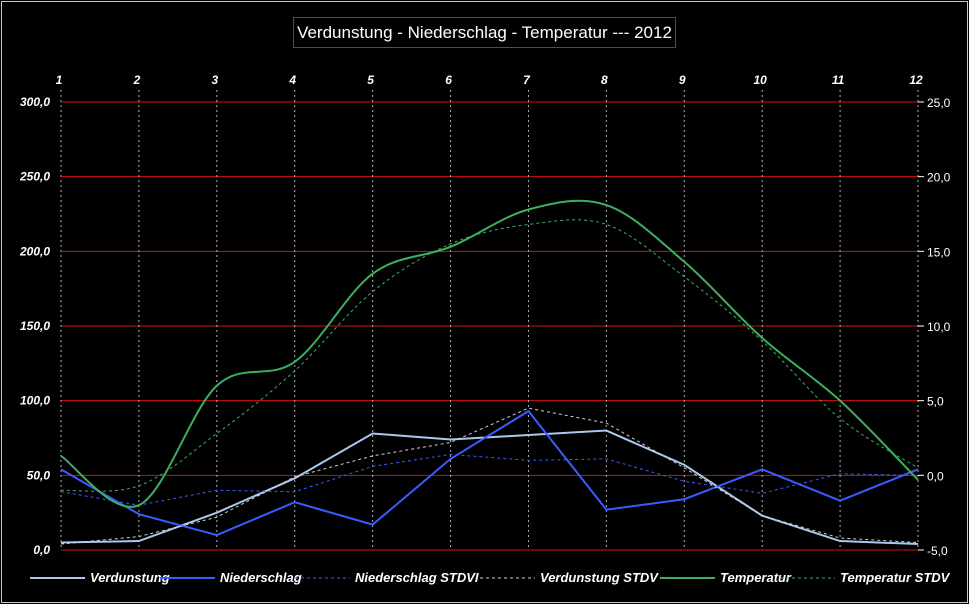 Image resolution: width=969 pixels, height=604 pixels. I want to click on x-tick-label: 7, so click(527, 80).